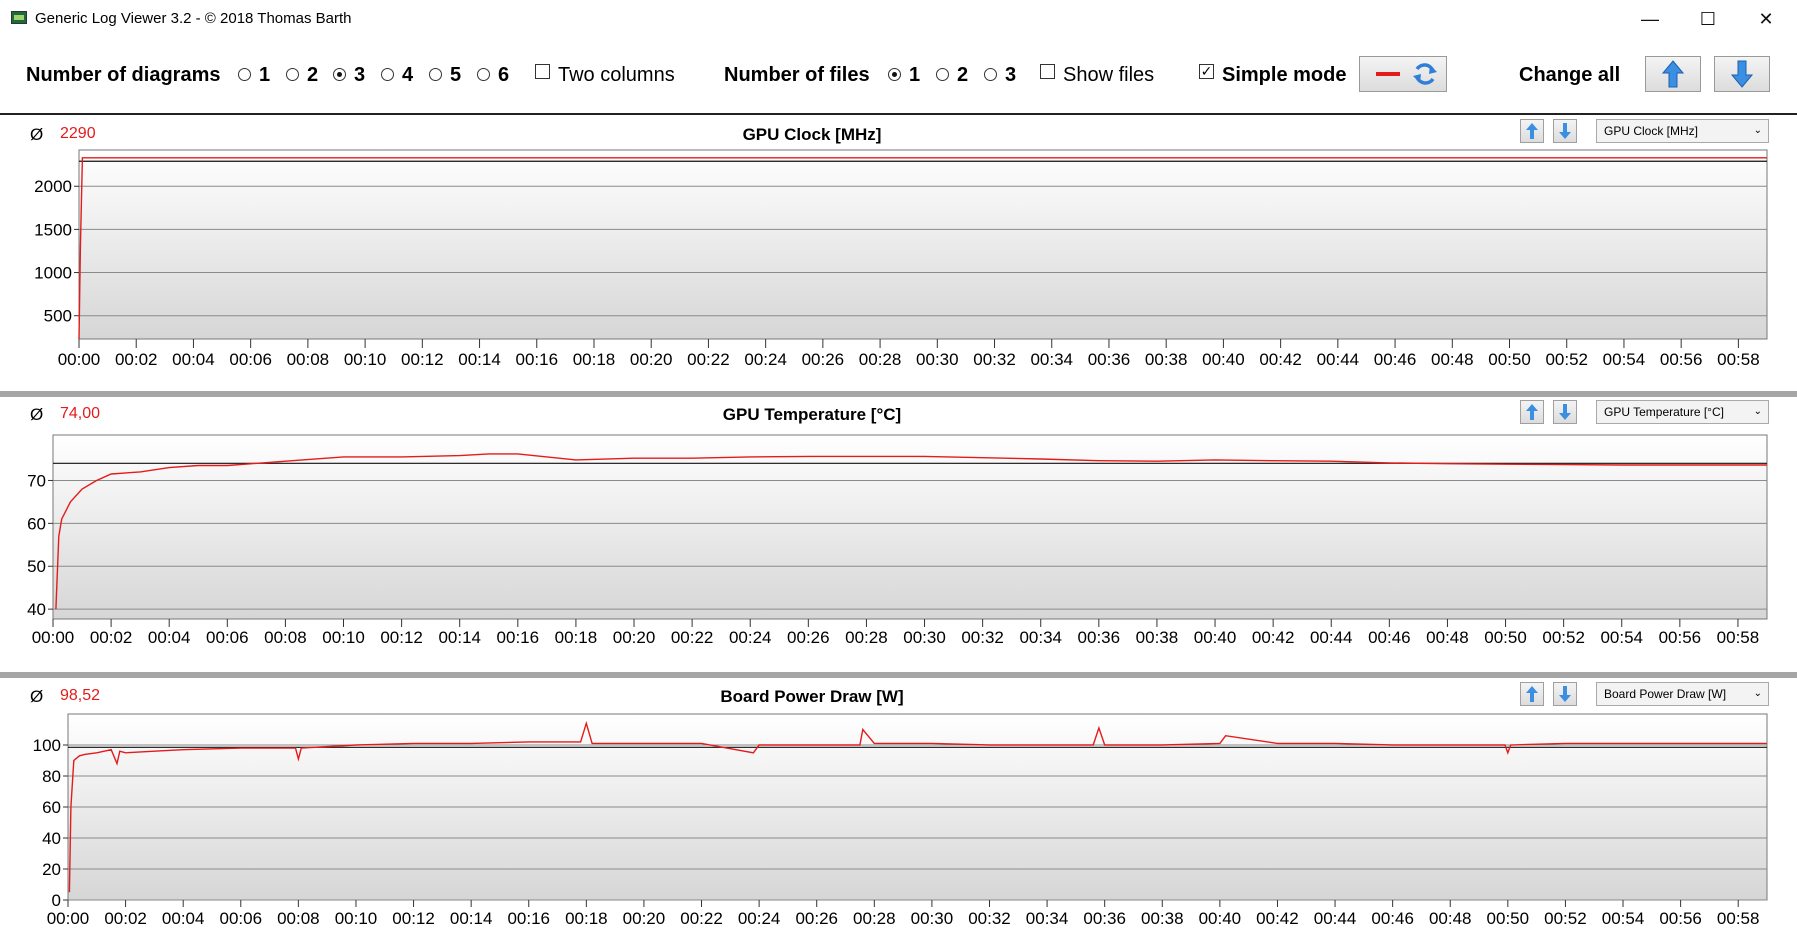 Image resolution: width=1797 pixels, height=952 pixels. I want to click on files-radio-3-label: 3, so click(1011, 75).